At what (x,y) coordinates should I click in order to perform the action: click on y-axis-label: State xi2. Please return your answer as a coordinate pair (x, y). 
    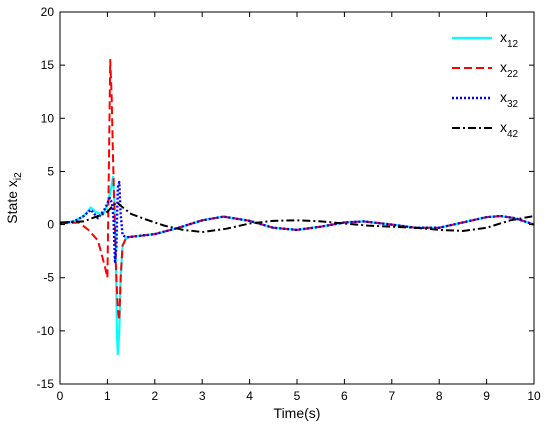
    Looking at the image, I should click on (14, 198).